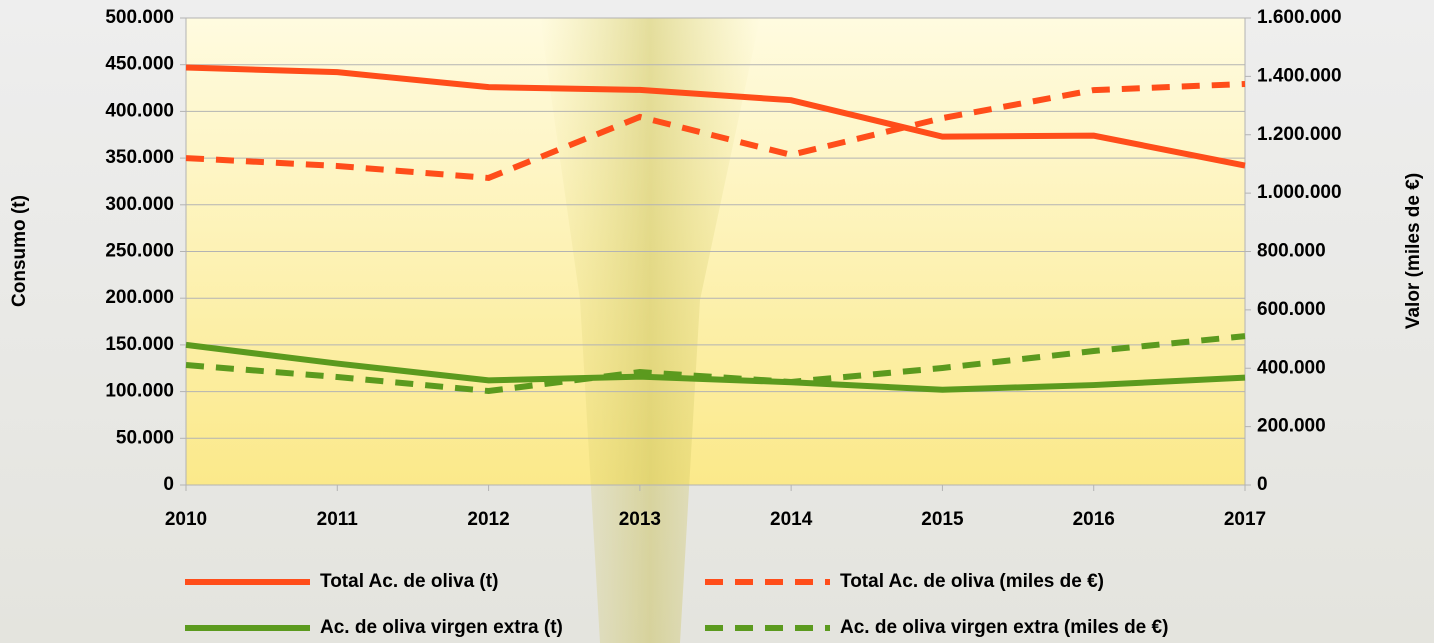  Describe the element at coordinates (640, 519) in the screenshot. I see `x-tick-label: 2013` at that location.